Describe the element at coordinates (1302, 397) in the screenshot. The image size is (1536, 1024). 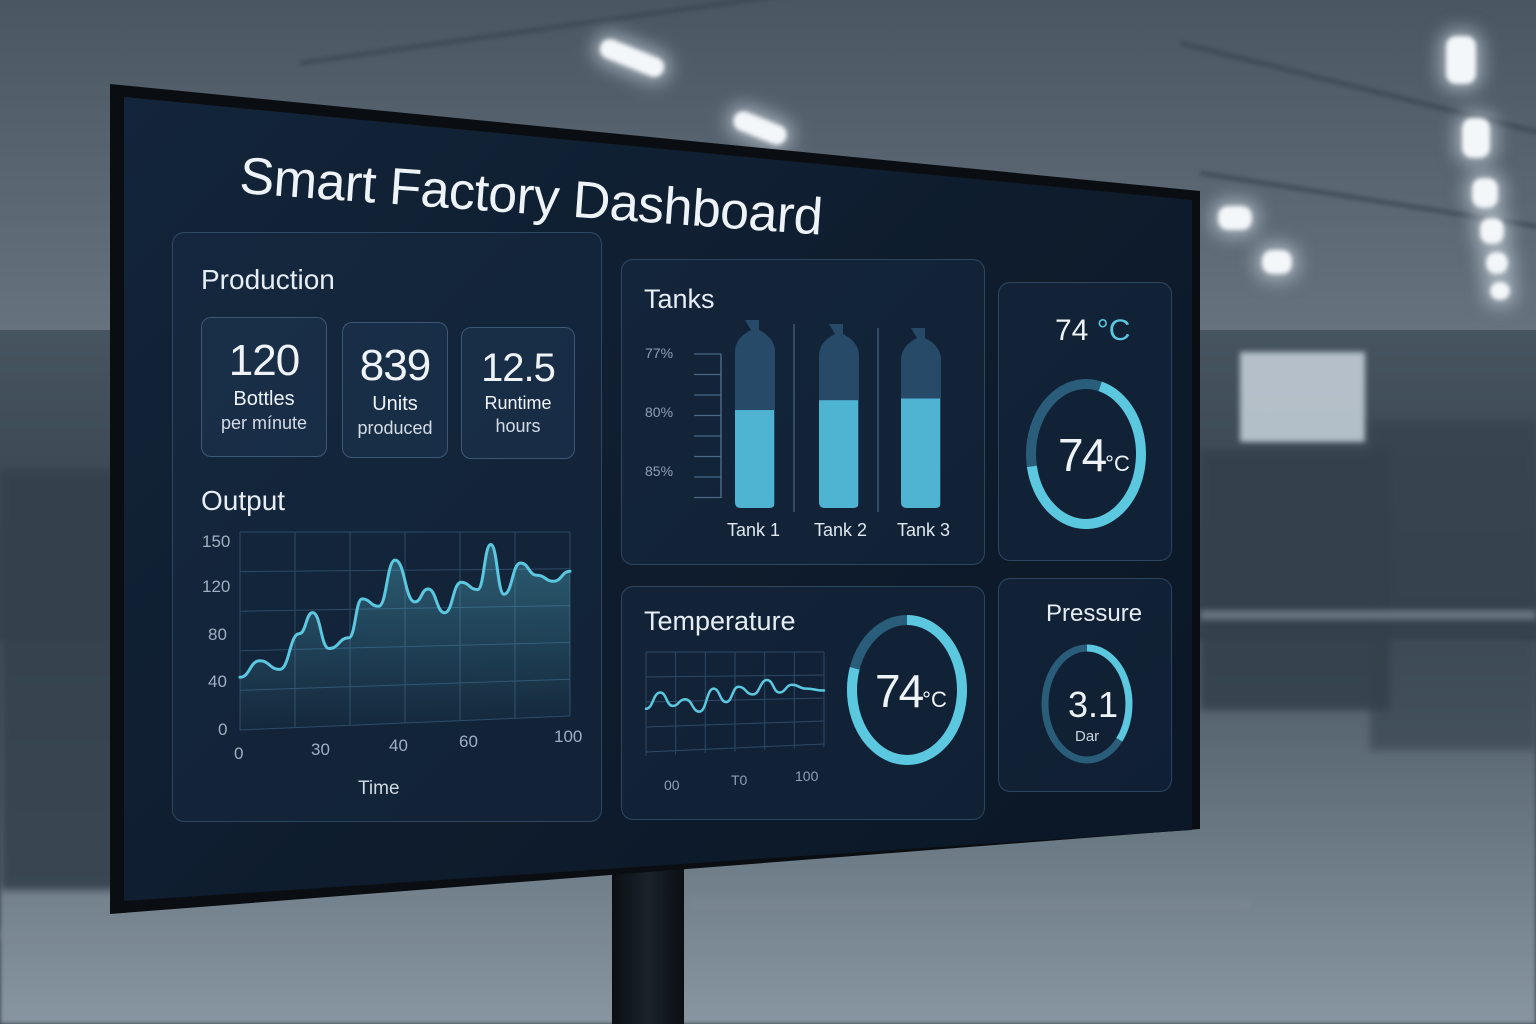
I see `background-window` at that location.